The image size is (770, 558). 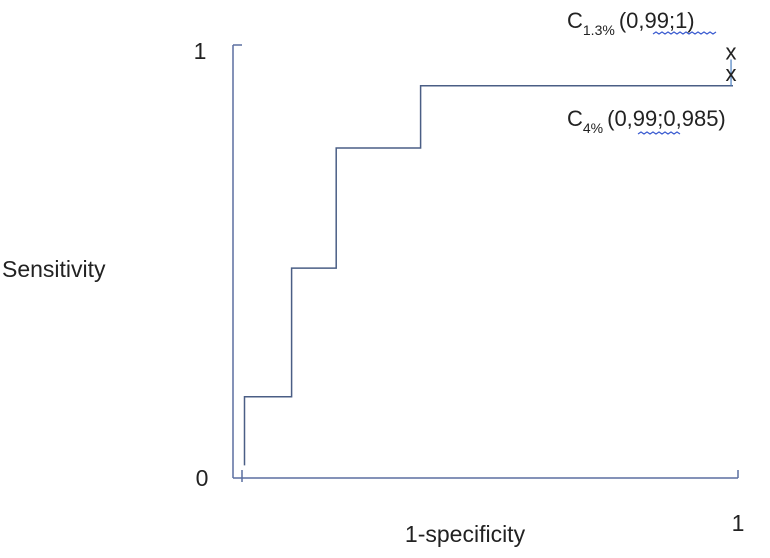 What do you see at coordinates (657, 20) in the screenshot?
I see `annotation-c1-label-coords: (0,99;1)` at bounding box center [657, 20].